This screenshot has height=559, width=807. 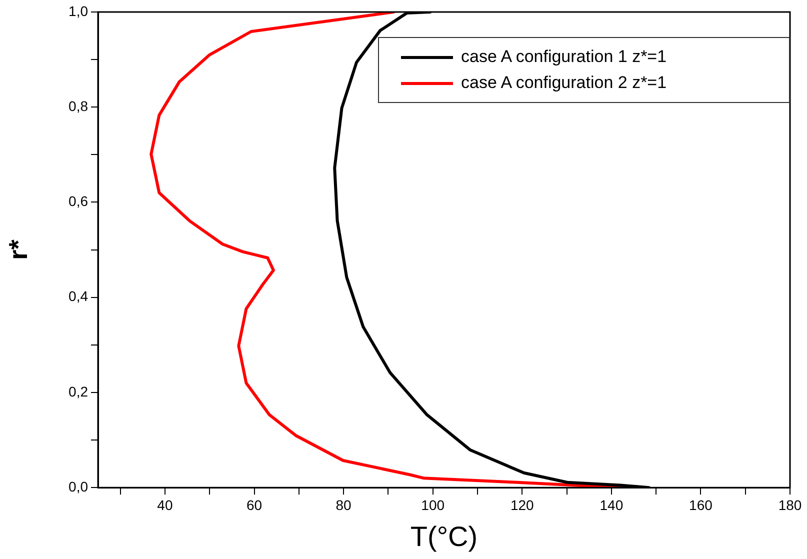 What do you see at coordinates (701, 504) in the screenshot?
I see `x-tick-label: 160` at bounding box center [701, 504].